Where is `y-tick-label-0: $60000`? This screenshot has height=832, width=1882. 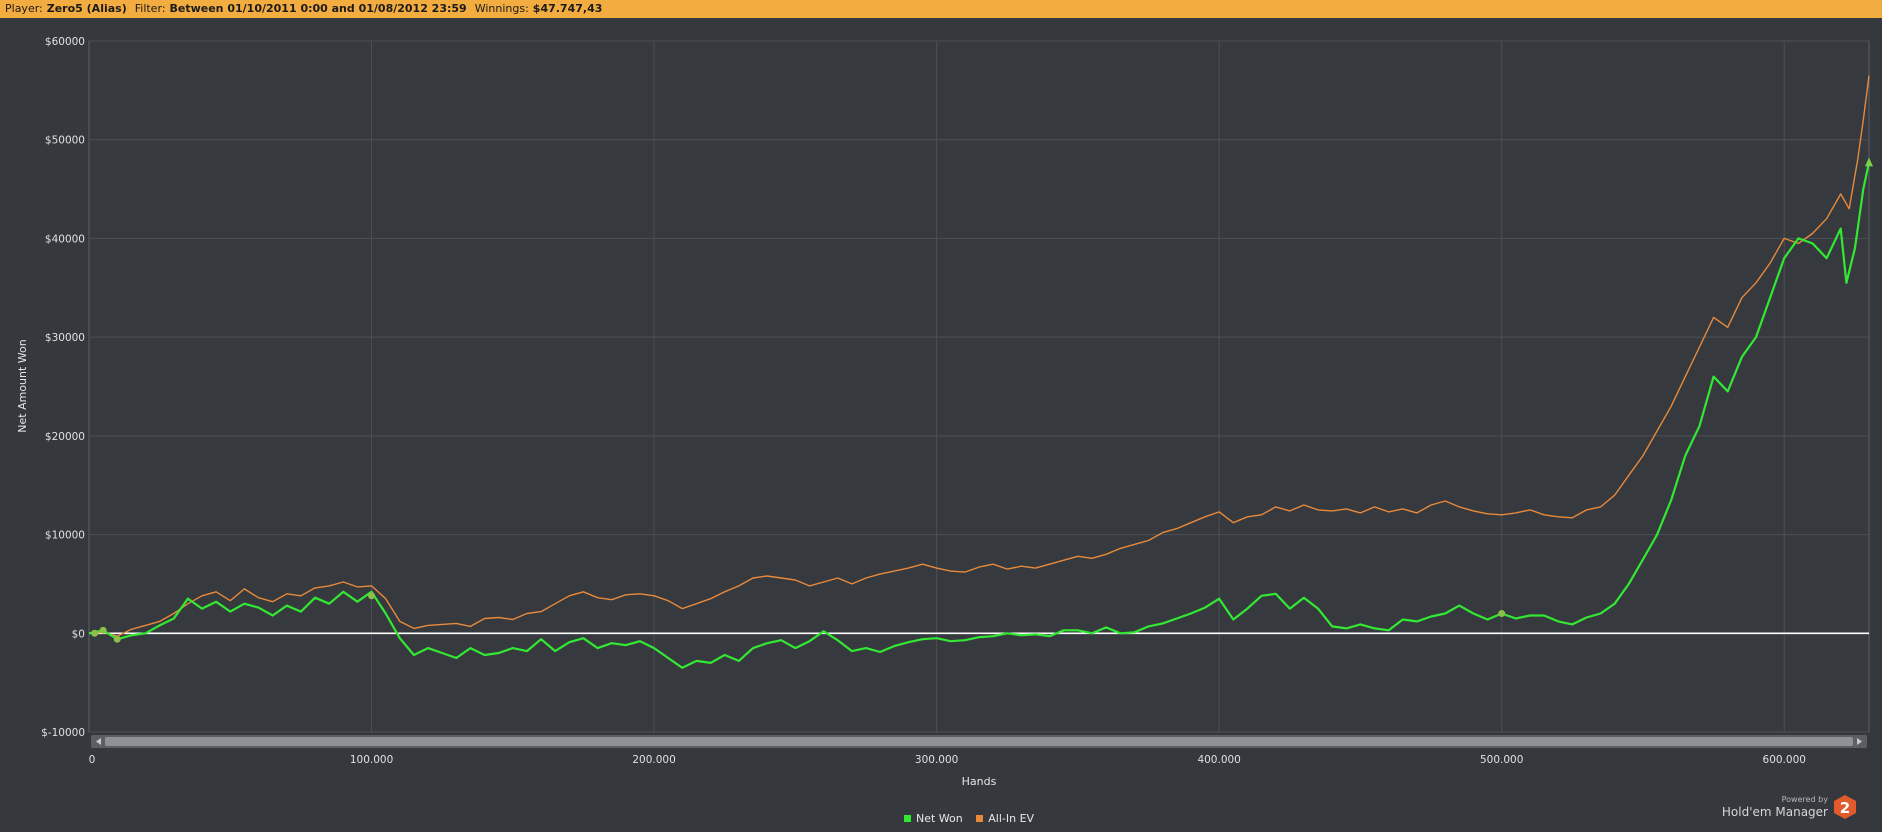 y-tick-label-0: $60000 is located at coordinates (65, 42).